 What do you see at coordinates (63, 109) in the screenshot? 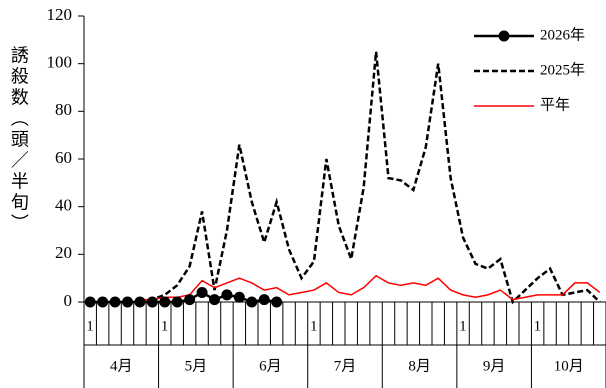
I see `y-tick-label: 80` at bounding box center [63, 109].